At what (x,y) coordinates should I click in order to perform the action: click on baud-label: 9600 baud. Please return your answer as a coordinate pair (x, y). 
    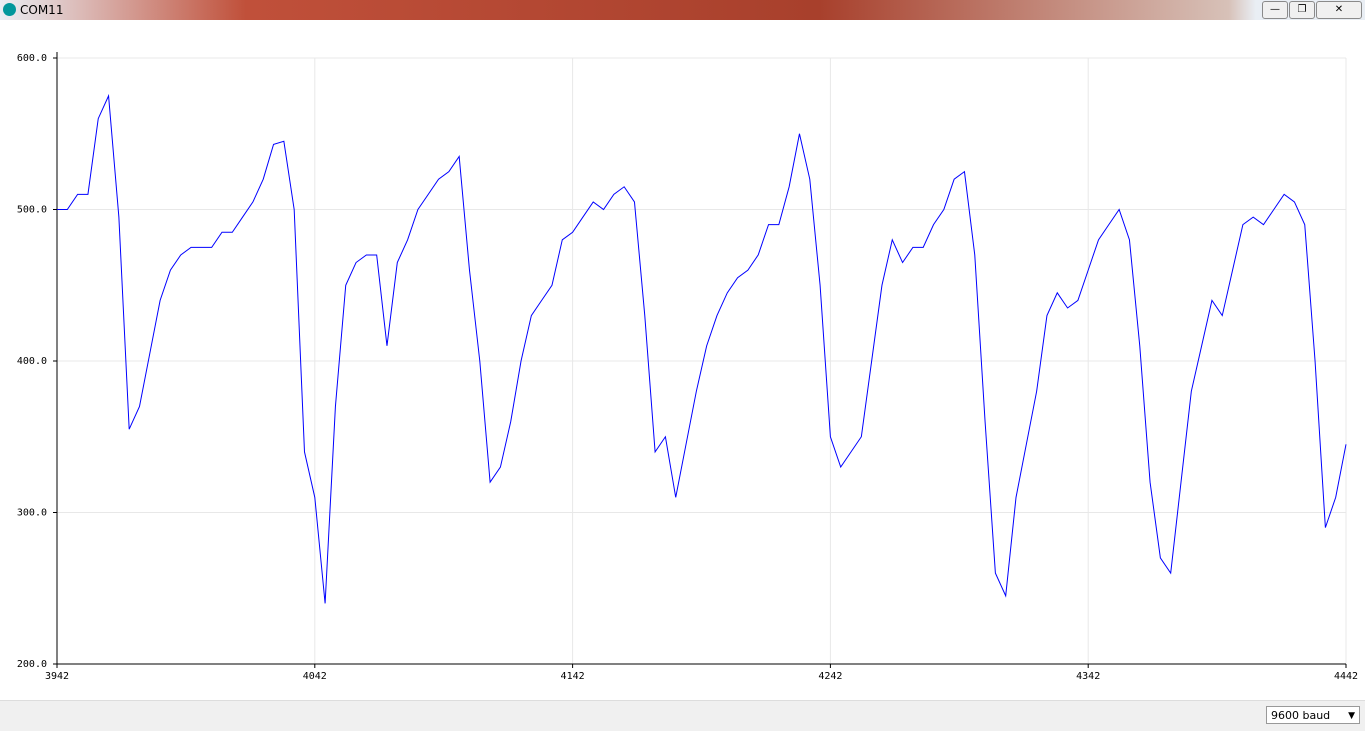
    Looking at the image, I should click on (1301, 715).